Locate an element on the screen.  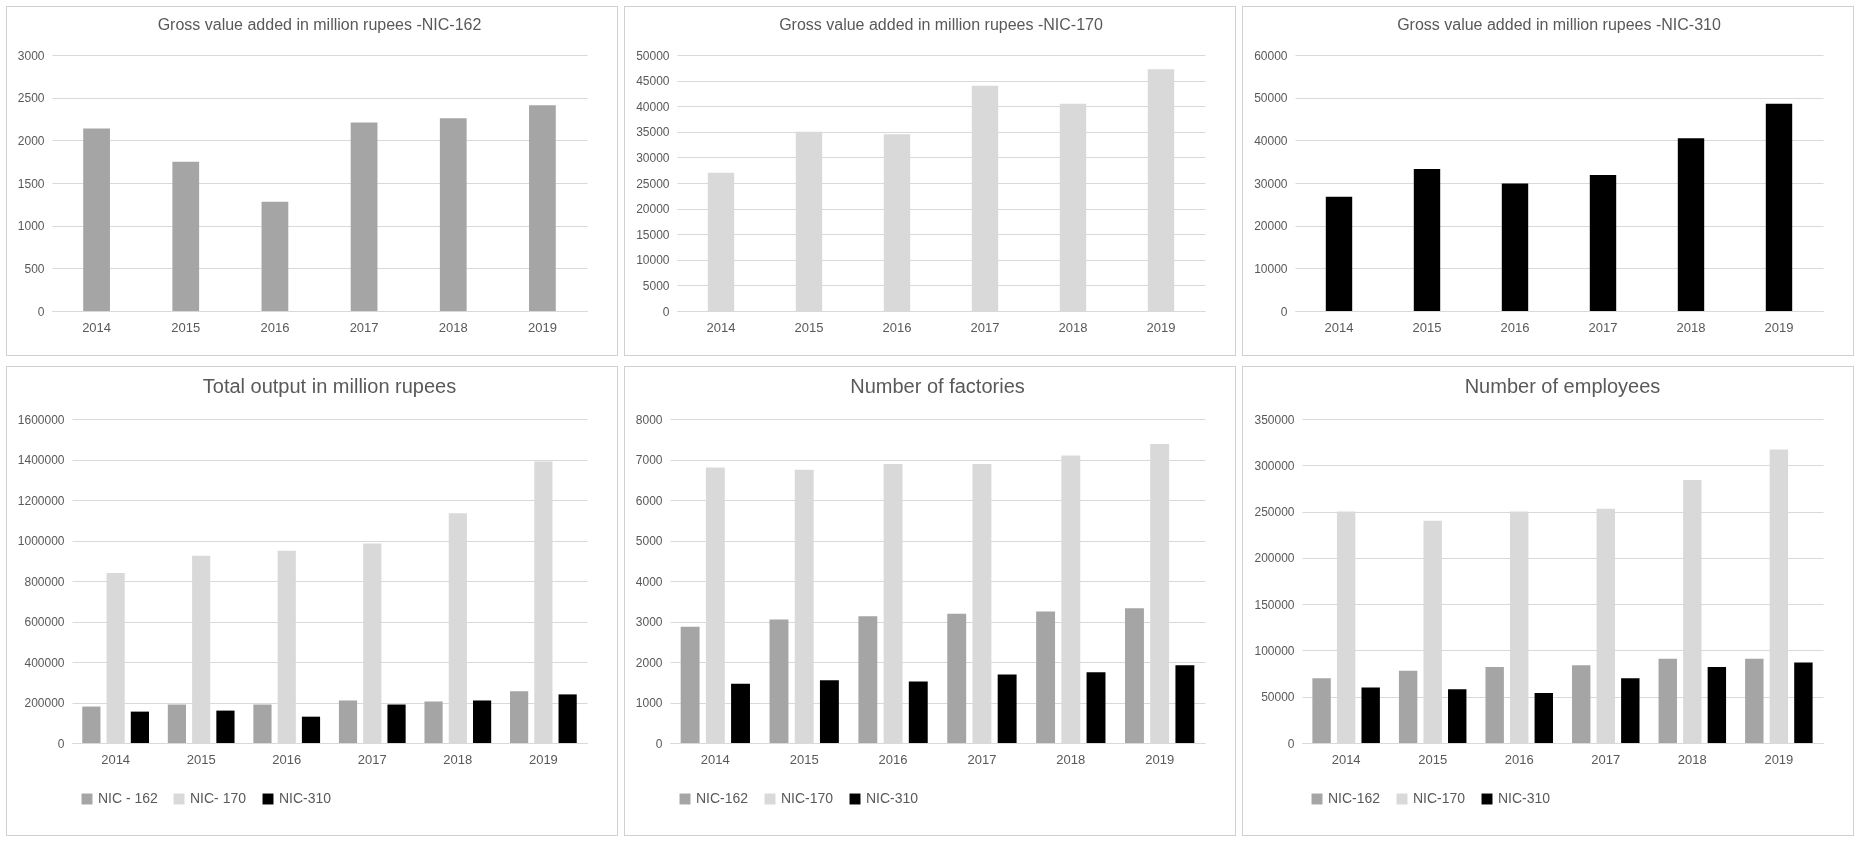
y-tick-label: 40000 is located at coordinates (653, 106).